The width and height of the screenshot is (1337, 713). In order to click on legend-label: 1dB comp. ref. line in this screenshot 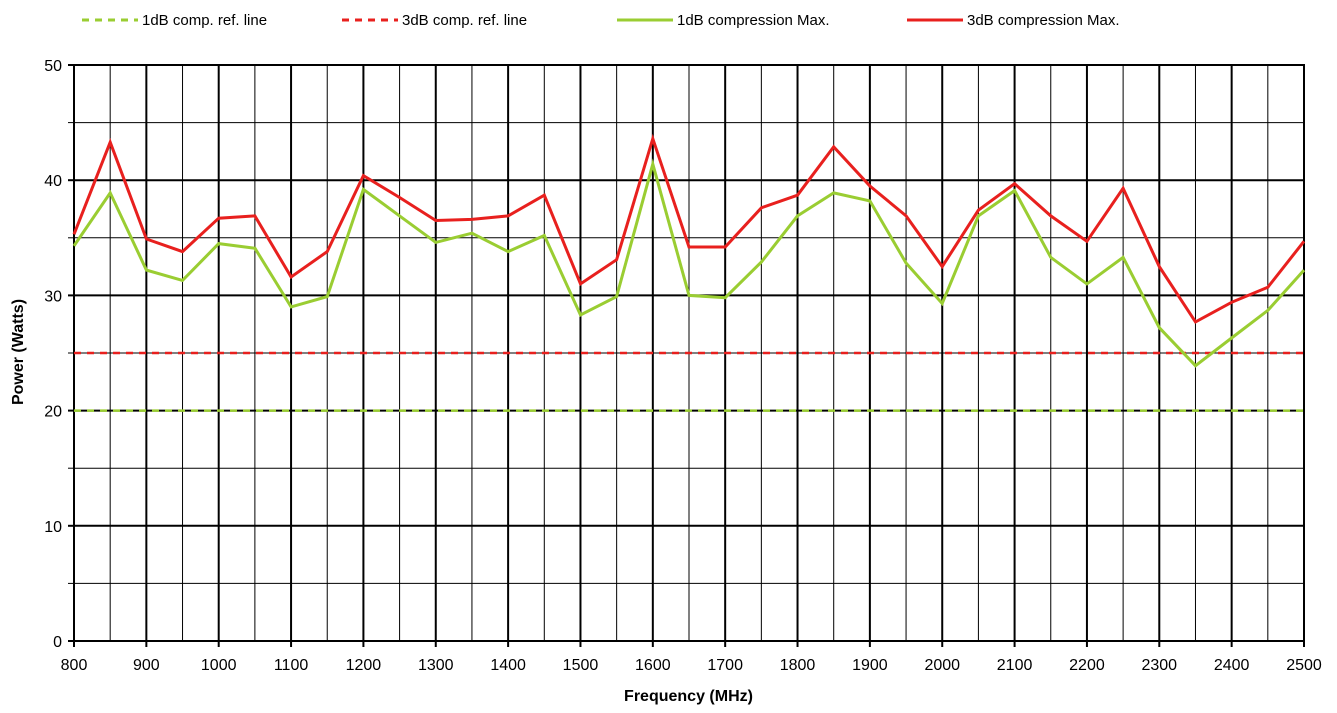, I will do `click(205, 20)`.